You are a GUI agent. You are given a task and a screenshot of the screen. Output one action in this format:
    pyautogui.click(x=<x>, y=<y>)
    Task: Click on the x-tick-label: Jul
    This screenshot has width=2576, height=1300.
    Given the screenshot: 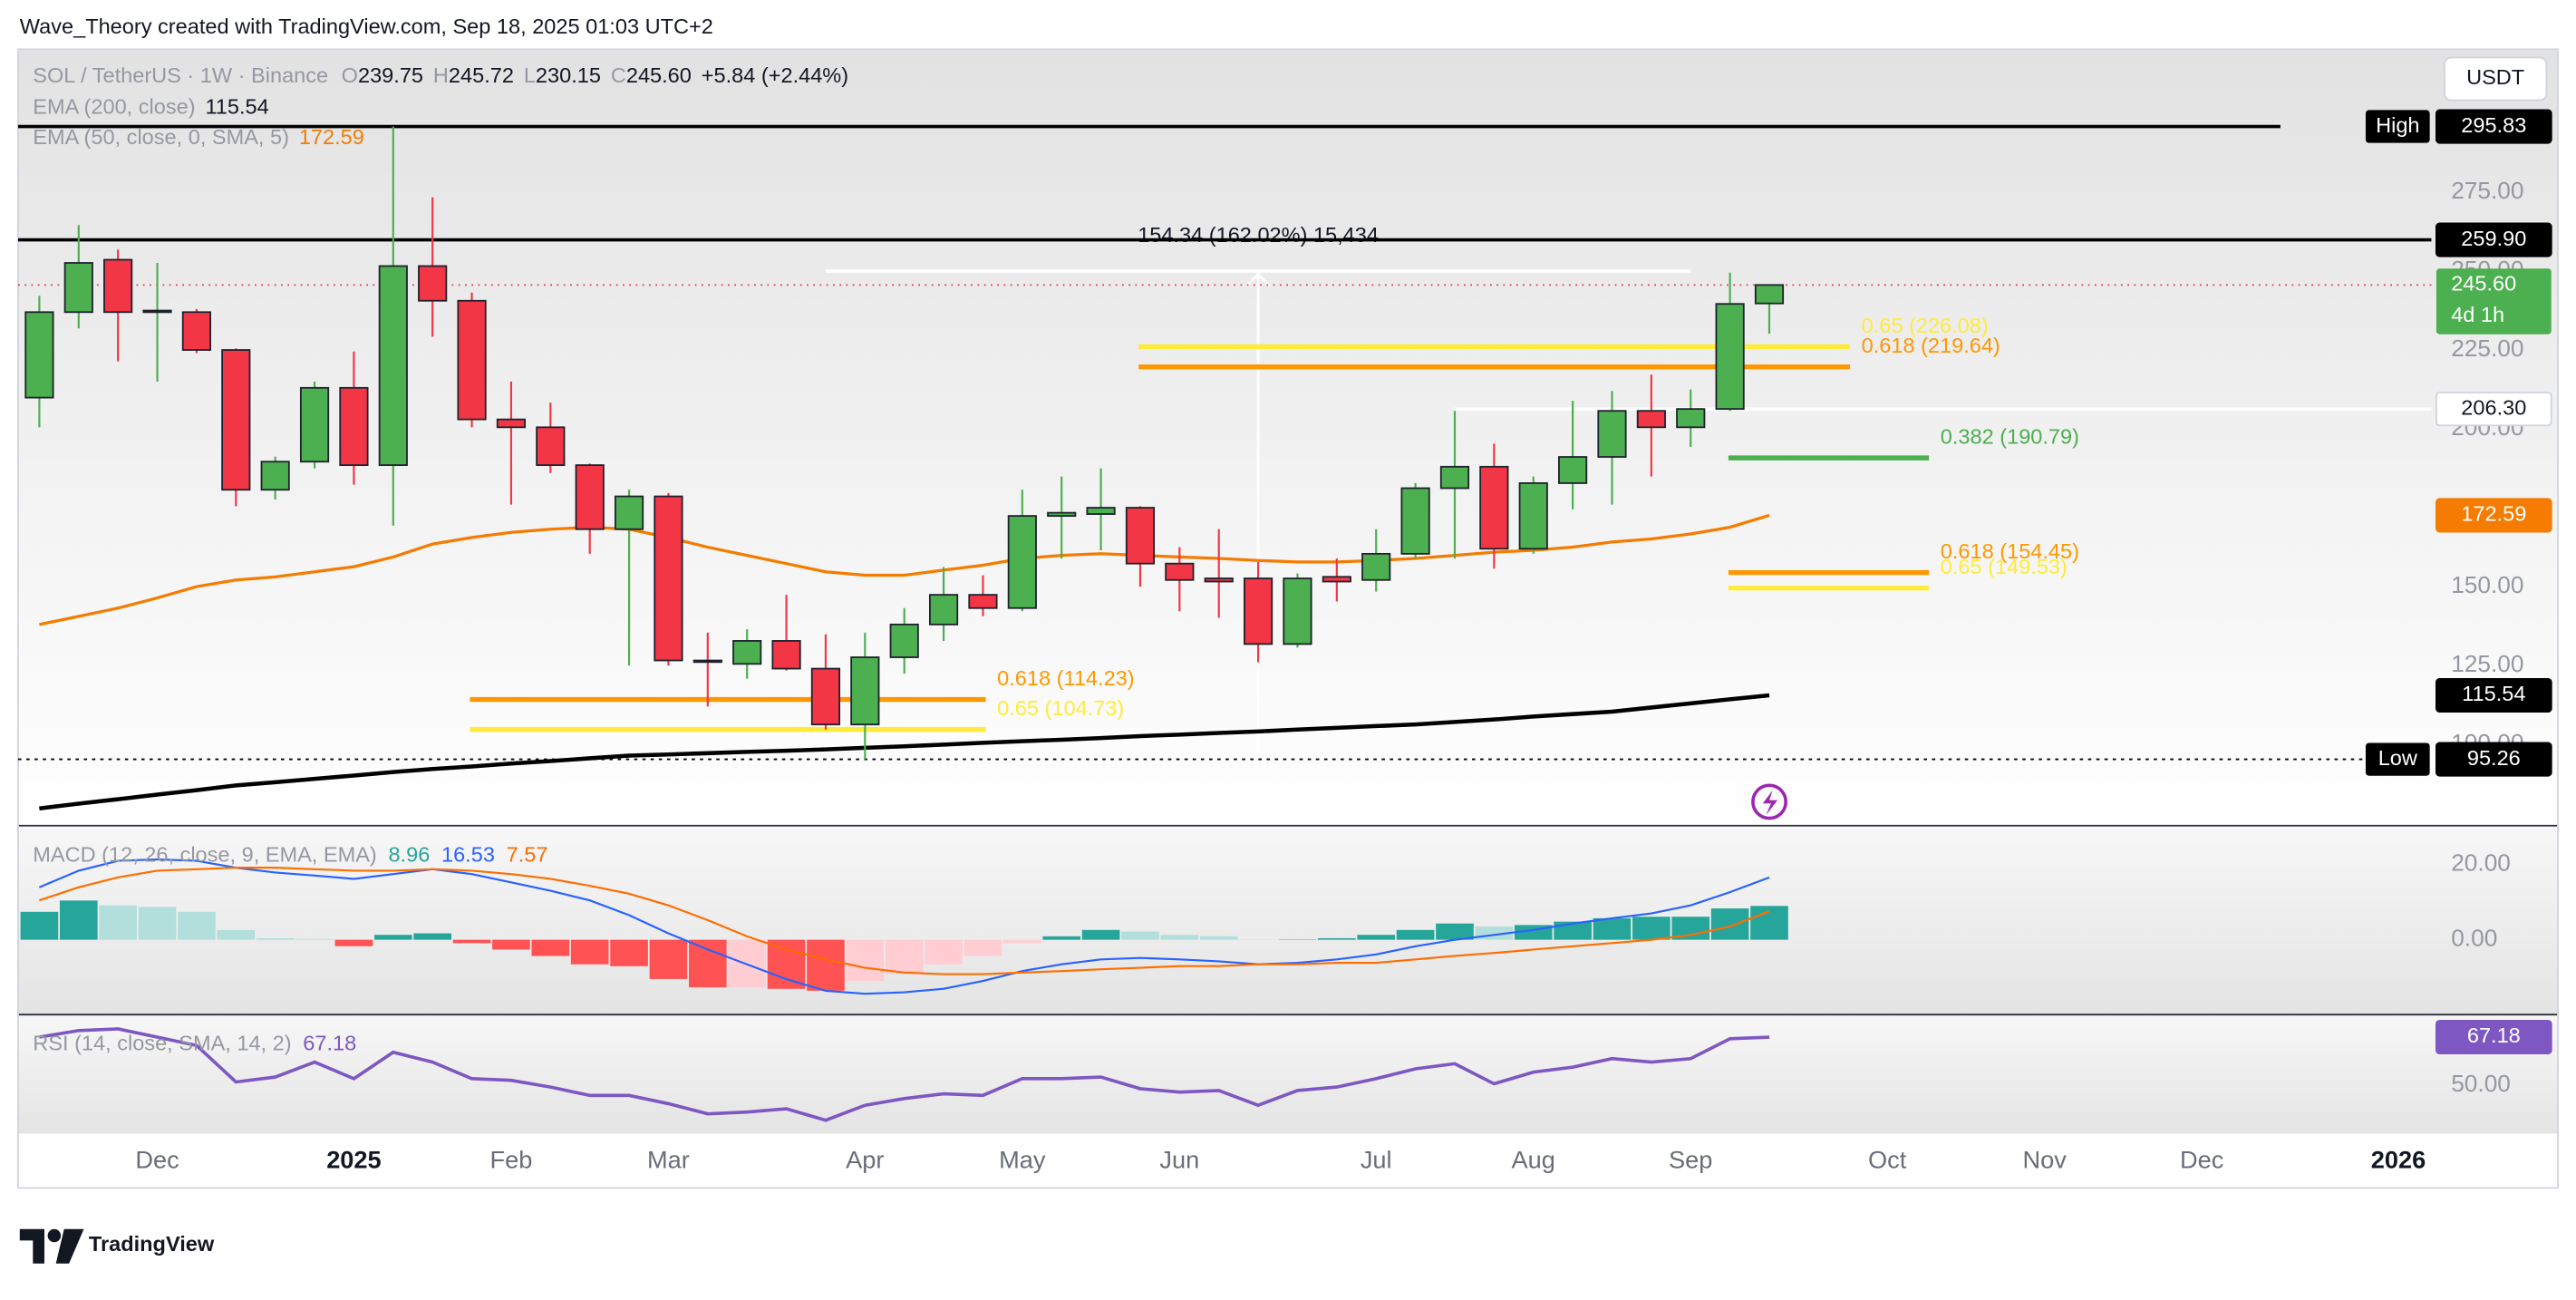 What is the action you would take?
    pyautogui.click(x=1376, y=1160)
    